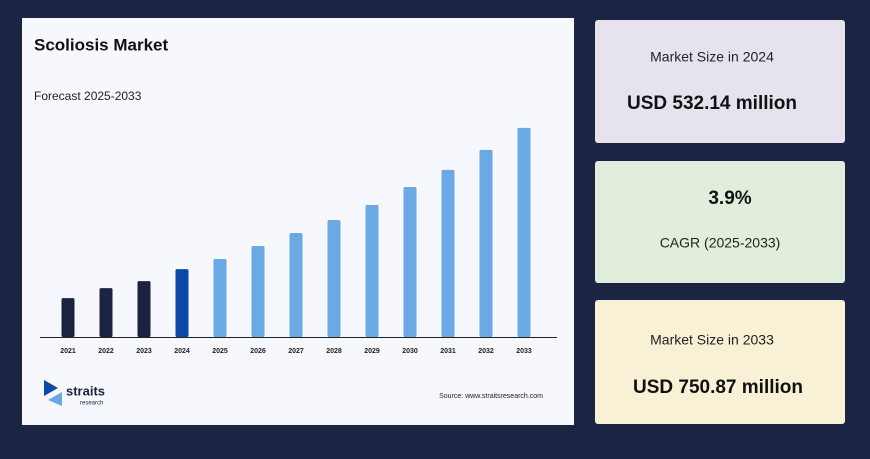  I want to click on card-value: USD 750.87 million, so click(718, 387).